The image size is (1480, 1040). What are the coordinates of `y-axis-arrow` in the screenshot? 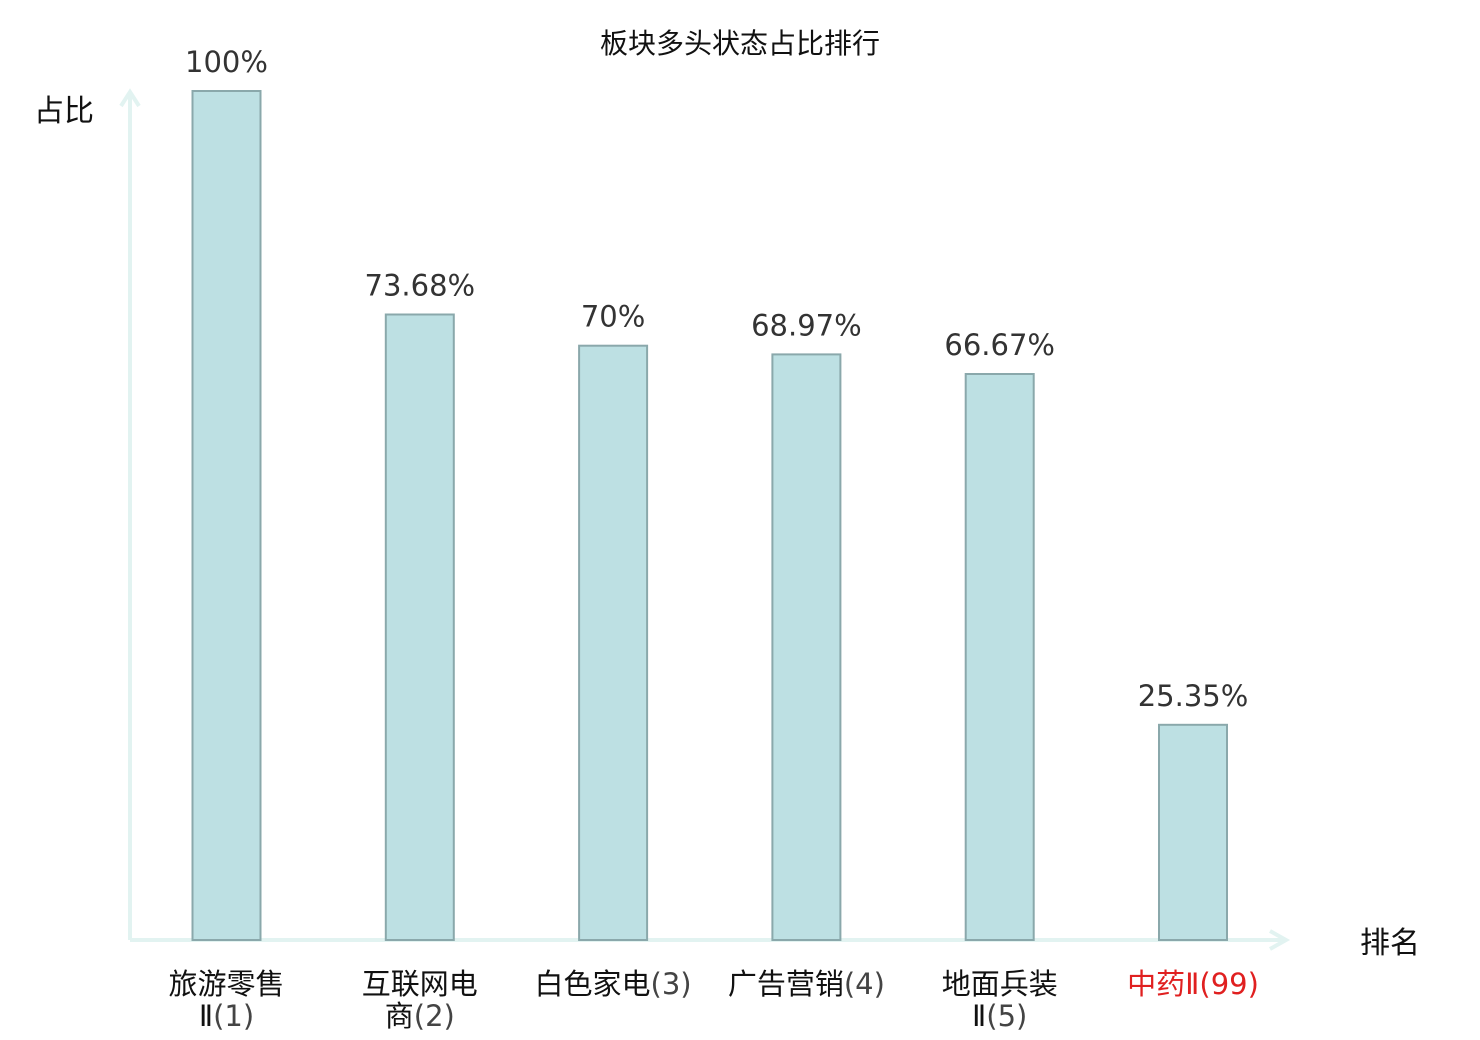 It's located at (130, 98).